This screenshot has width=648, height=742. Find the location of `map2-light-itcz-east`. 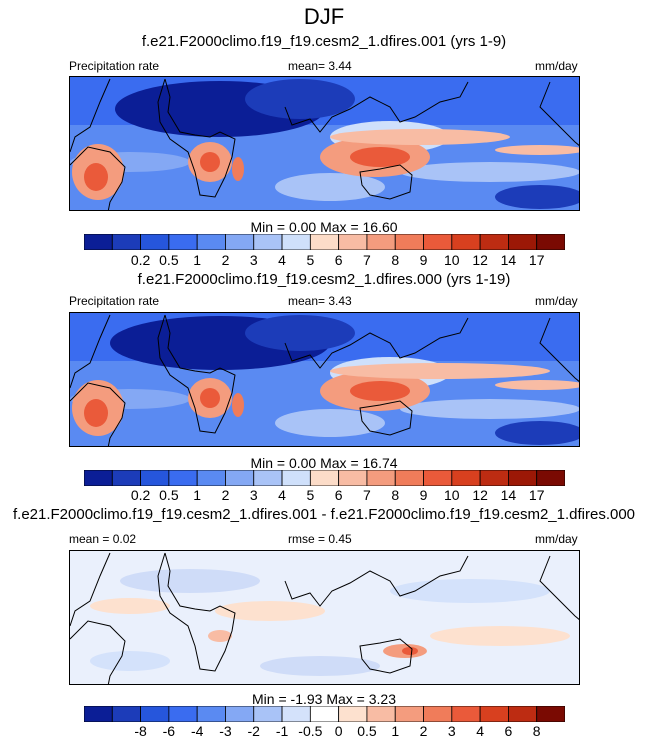

map2-light-itcz-east is located at coordinates (489, 409).